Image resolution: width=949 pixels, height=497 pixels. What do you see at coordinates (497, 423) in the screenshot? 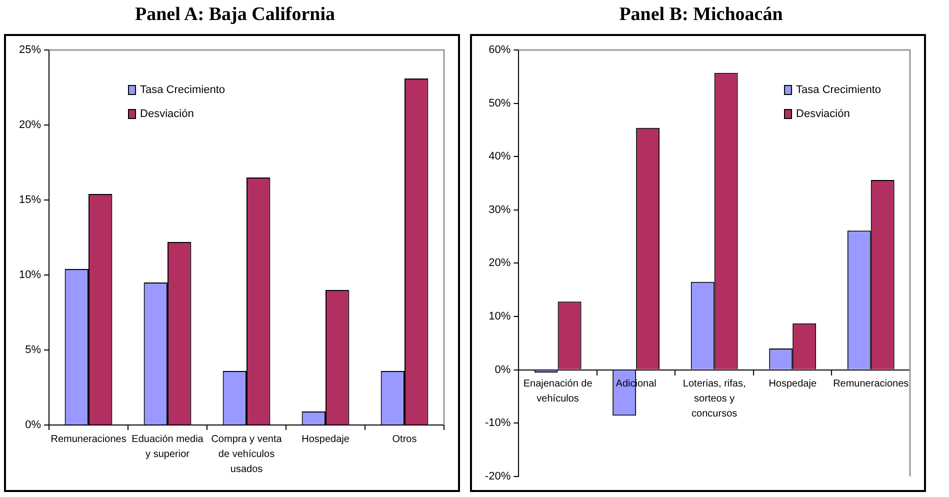
I see `y-tick-label: -10%` at bounding box center [497, 423].